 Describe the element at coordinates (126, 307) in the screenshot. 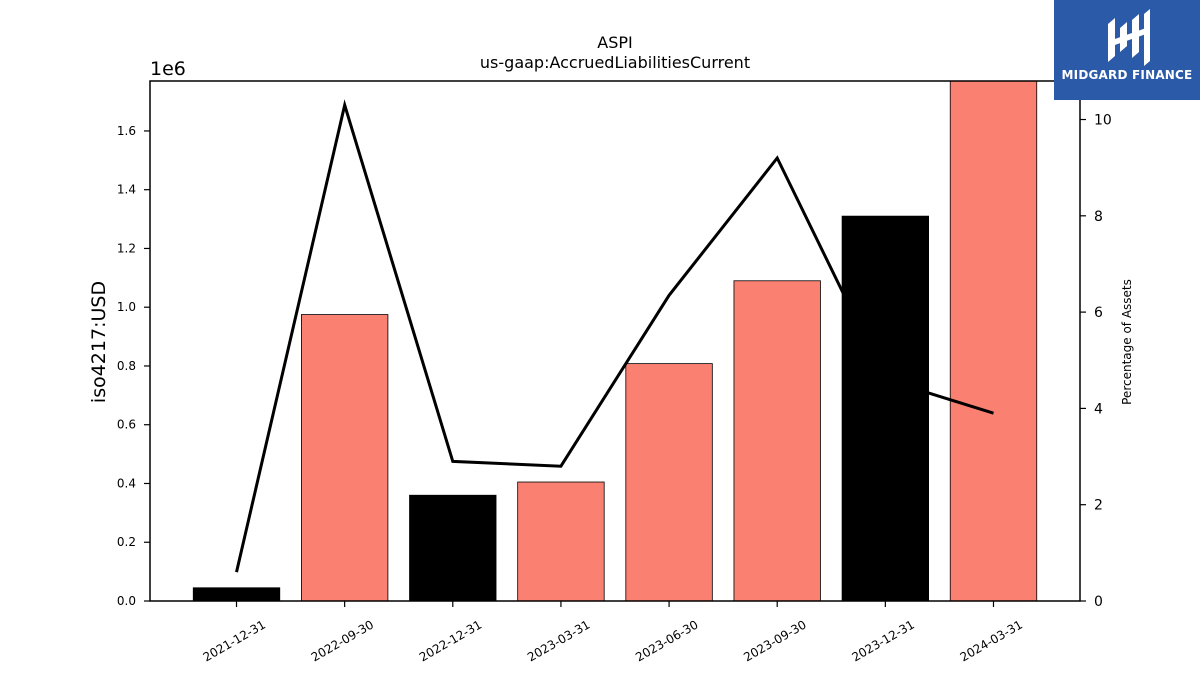

I see `y-tick-label: 1.0` at that location.